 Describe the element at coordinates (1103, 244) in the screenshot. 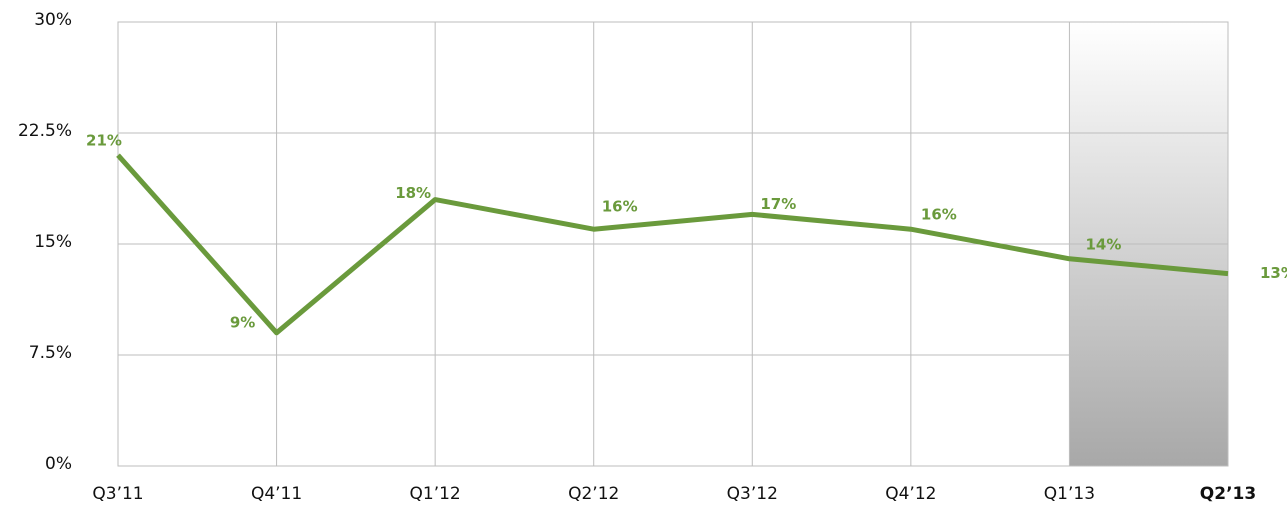

I see `data-label: 14%` at that location.